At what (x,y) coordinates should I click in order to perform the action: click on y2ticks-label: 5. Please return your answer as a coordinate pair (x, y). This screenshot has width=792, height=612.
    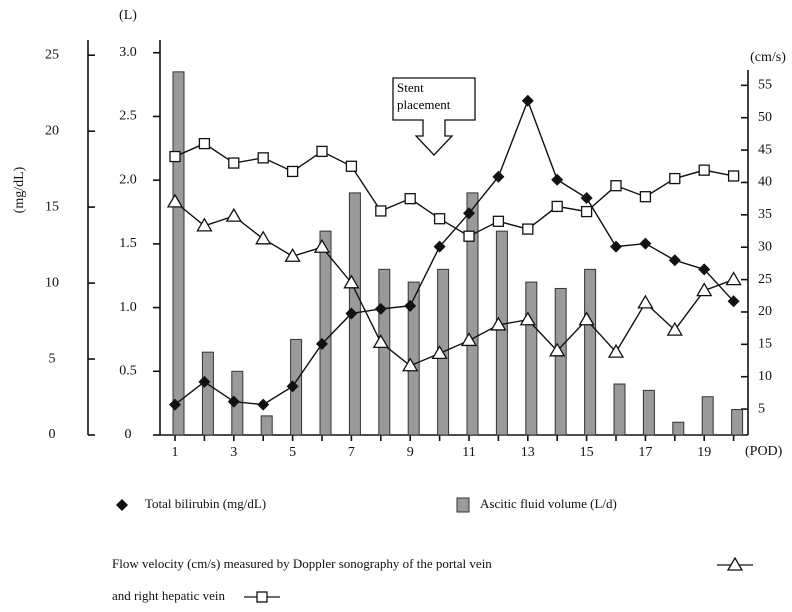
    Looking at the image, I should click on (761, 408).